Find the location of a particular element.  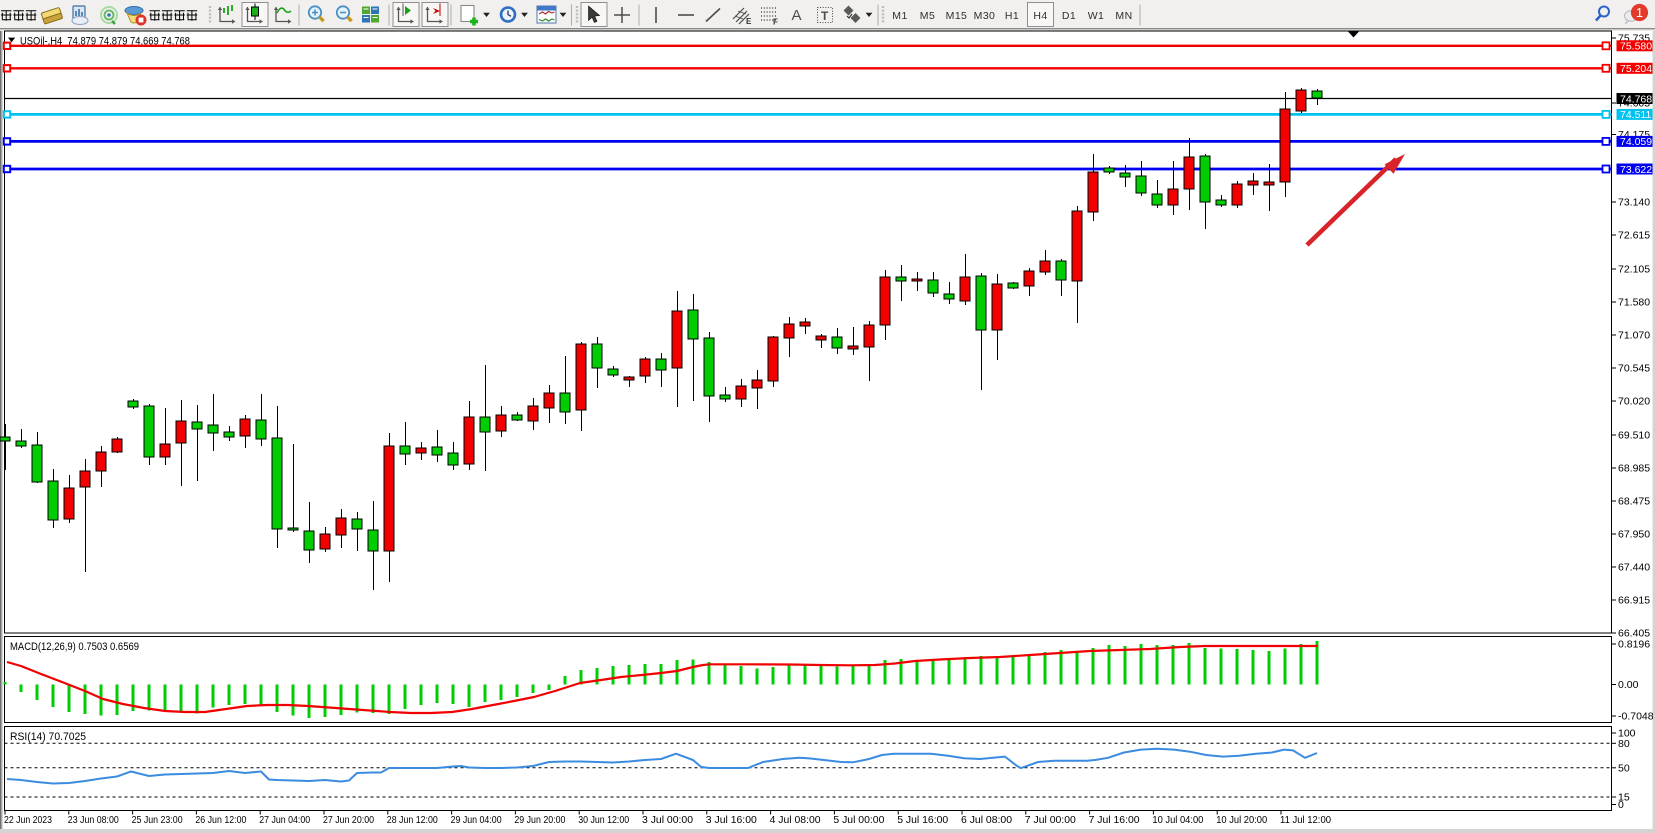

svg-text: 22 Jun 2023 is located at coordinates (28, 820).